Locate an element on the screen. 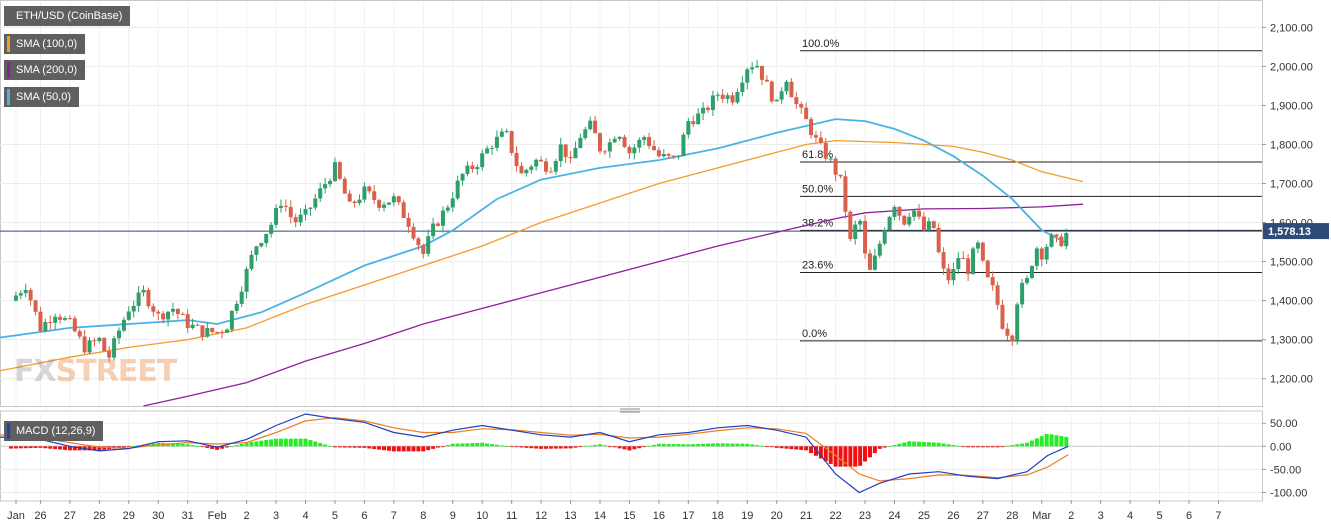  x-tick-label: 3 is located at coordinates (1101, 516).